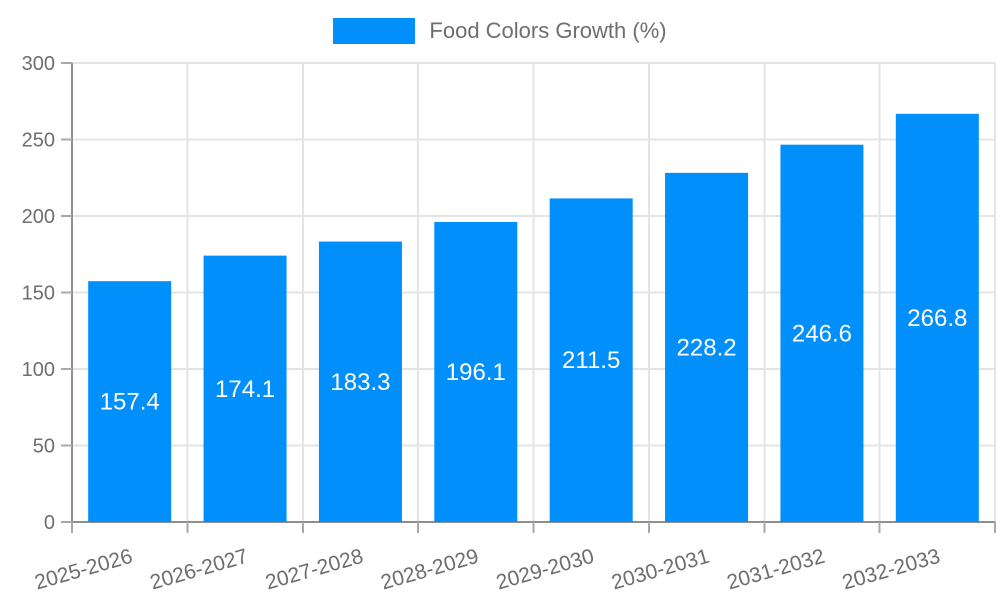 Image resolution: width=1000 pixels, height=600 pixels. I want to click on y-tick-label: 100, so click(38, 370).